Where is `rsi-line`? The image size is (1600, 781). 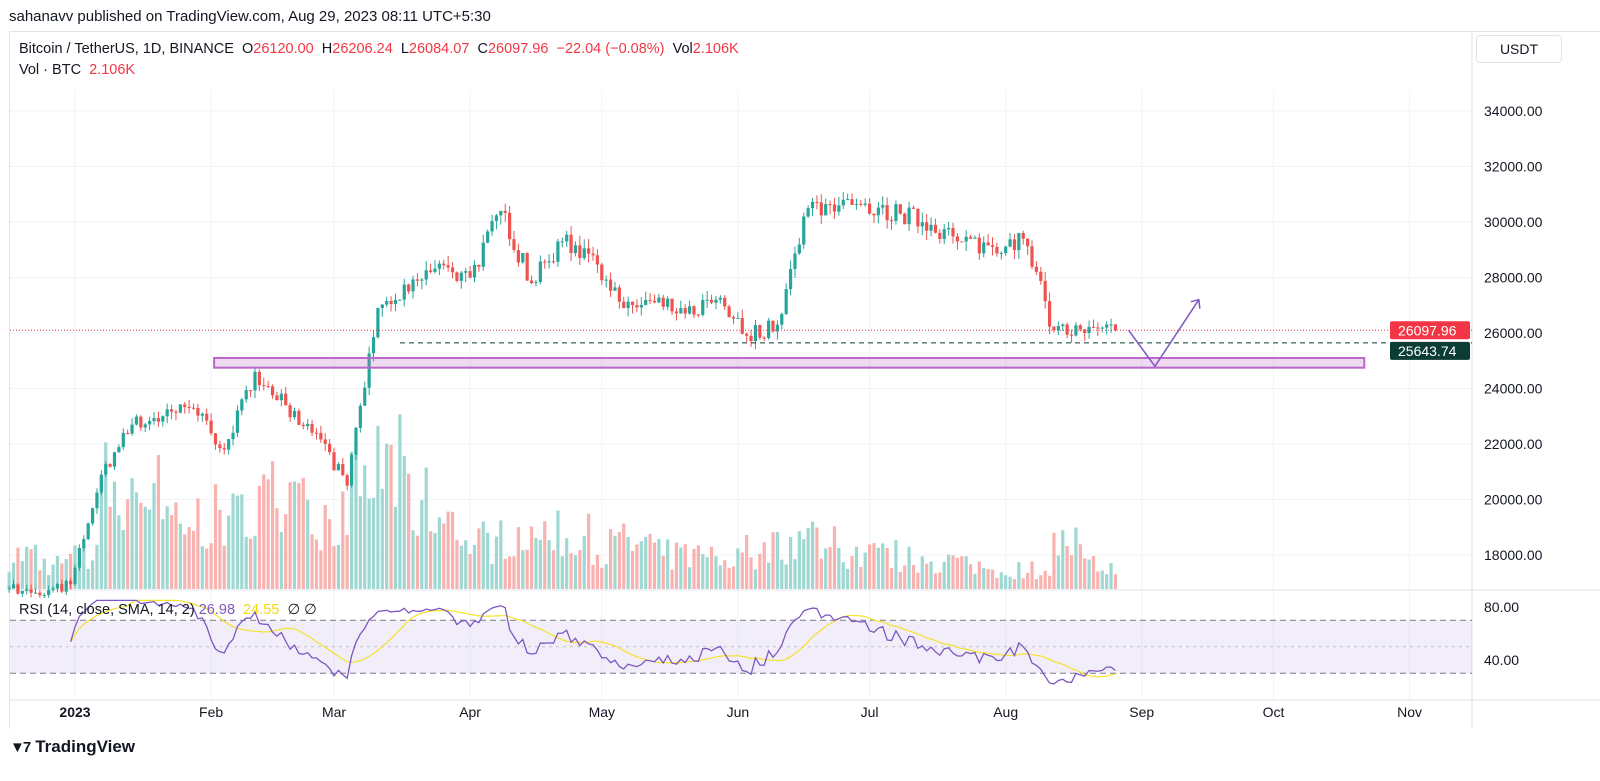
rsi-line is located at coordinates (592, 642).